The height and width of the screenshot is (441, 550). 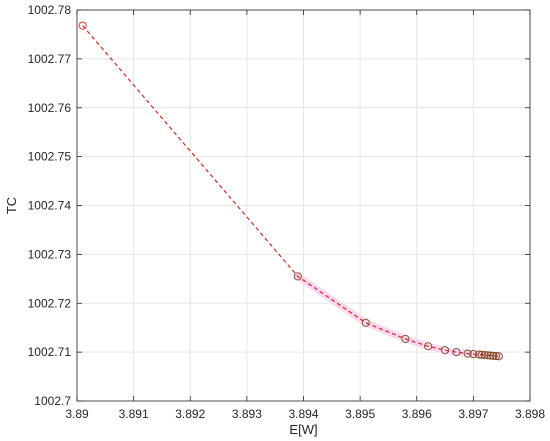 What do you see at coordinates (417, 414) in the screenshot?
I see `x-tick-label: 3.896` at bounding box center [417, 414].